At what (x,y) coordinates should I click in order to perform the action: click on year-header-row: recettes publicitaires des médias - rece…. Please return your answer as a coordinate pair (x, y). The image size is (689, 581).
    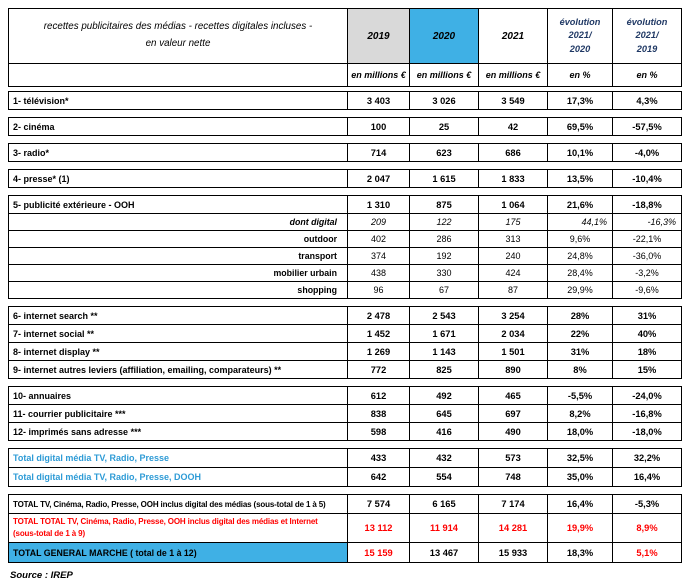
    Looking at the image, I should click on (345, 36).